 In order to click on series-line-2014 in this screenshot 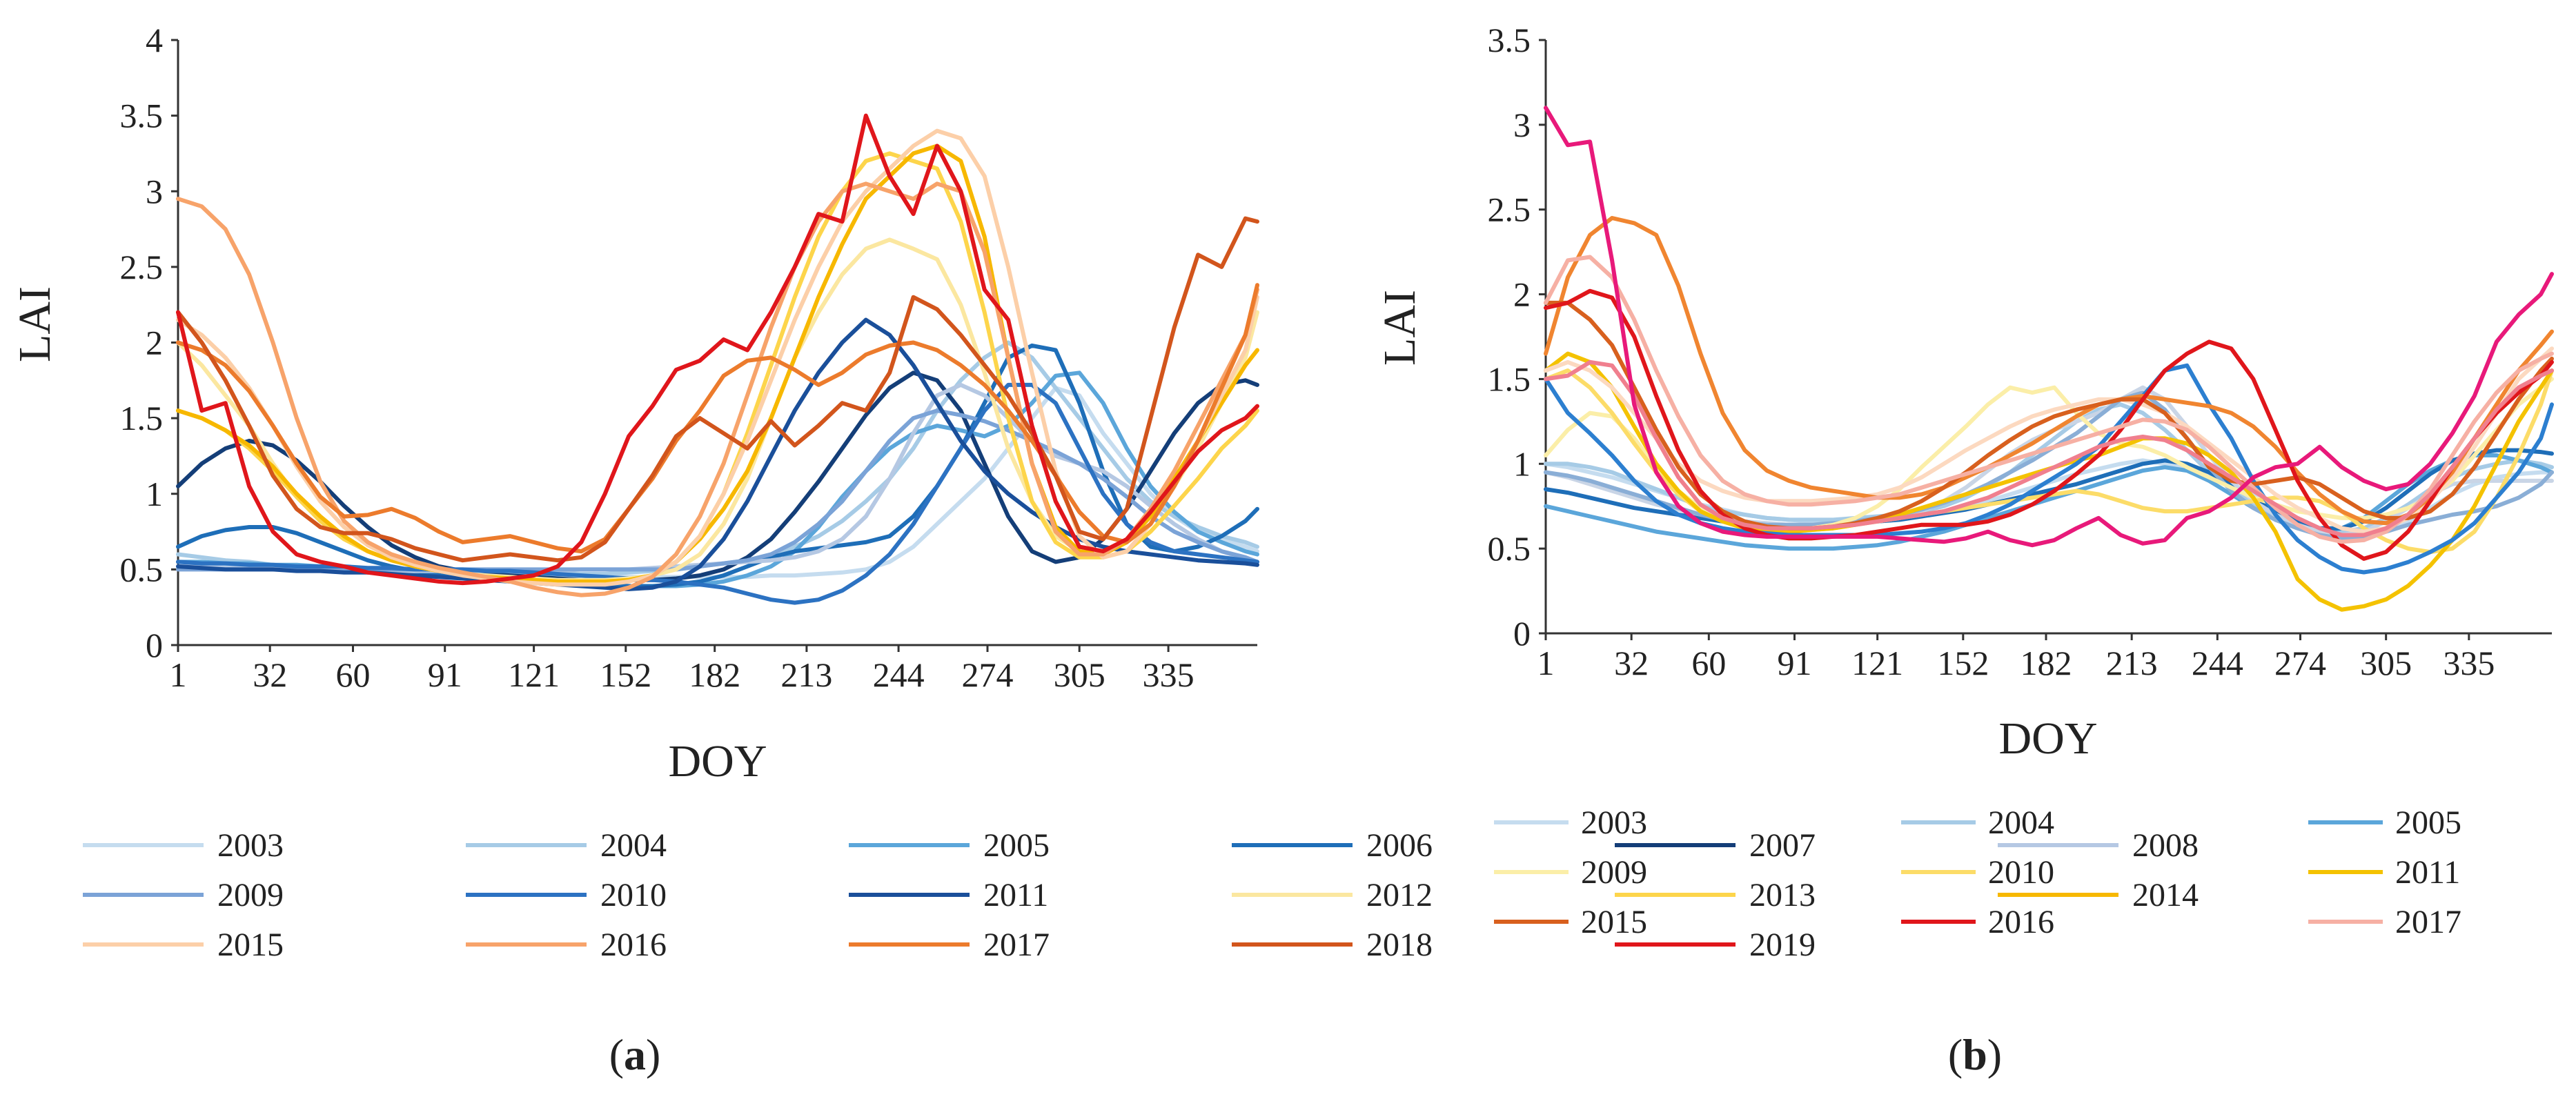, I will do `click(2049, 371)`.